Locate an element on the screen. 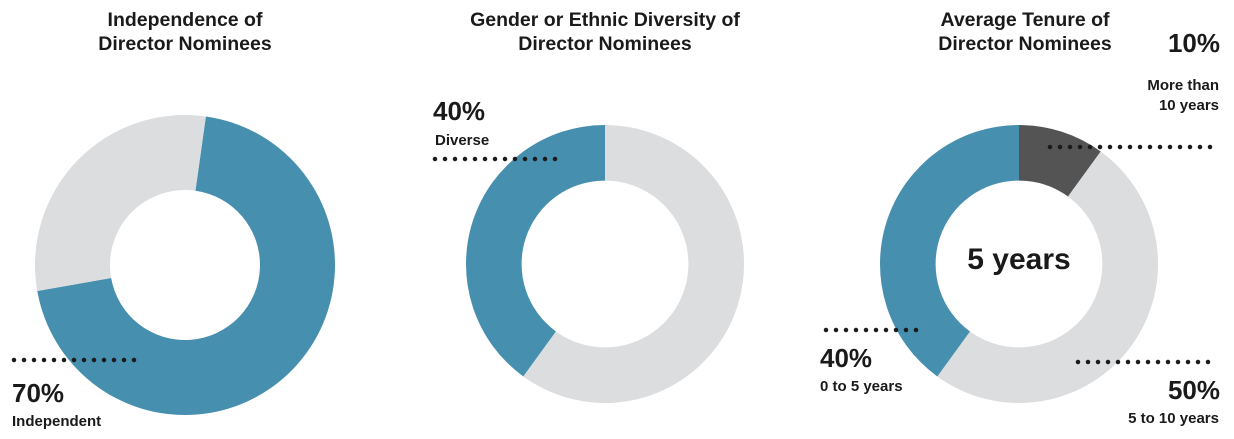 Image resolution: width=1234 pixels, height=439 pixels. slice-category-label: Diverse is located at coordinates (462, 140).